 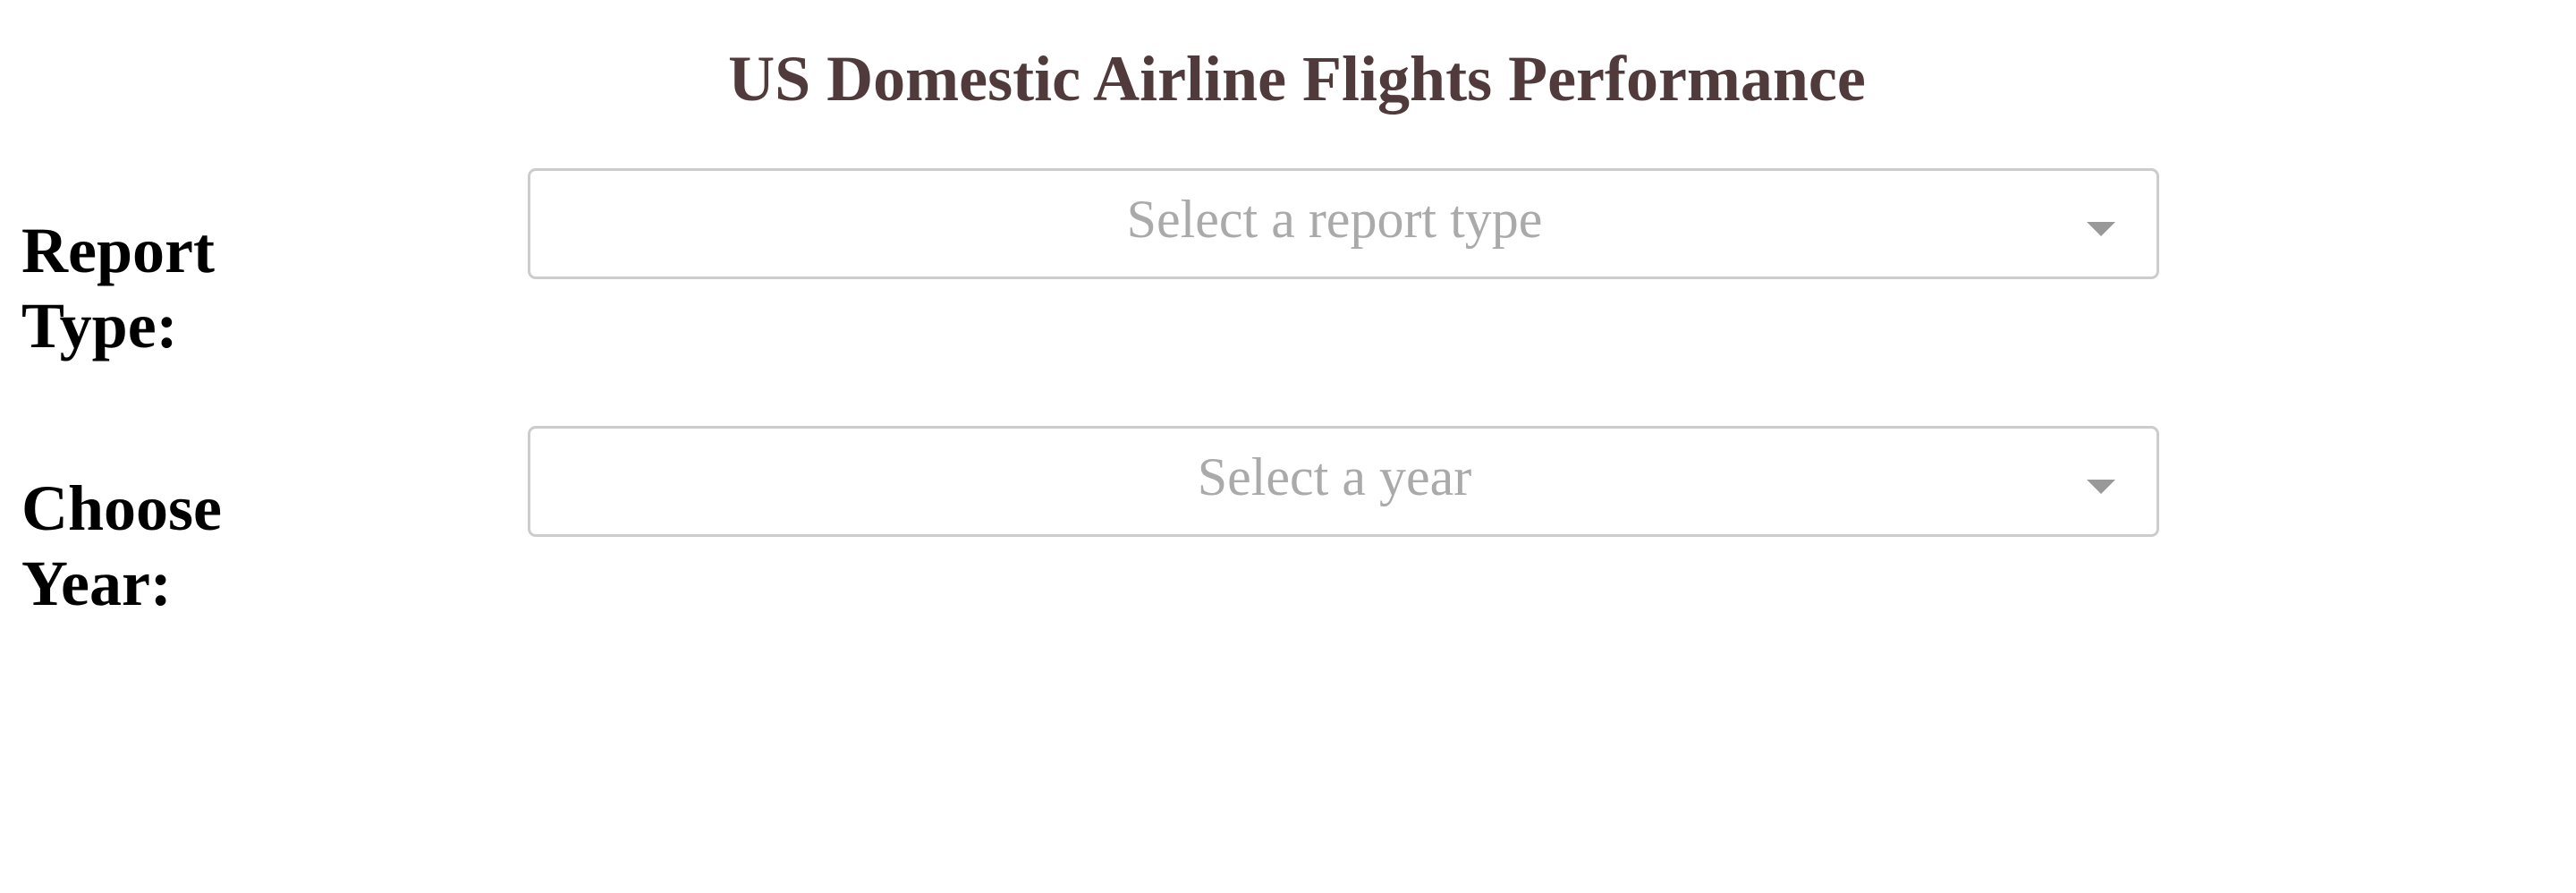 What do you see at coordinates (1334, 219) in the screenshot?
I see `report-type-placeholder: Select a report type` at bounding box center [1334, 219].